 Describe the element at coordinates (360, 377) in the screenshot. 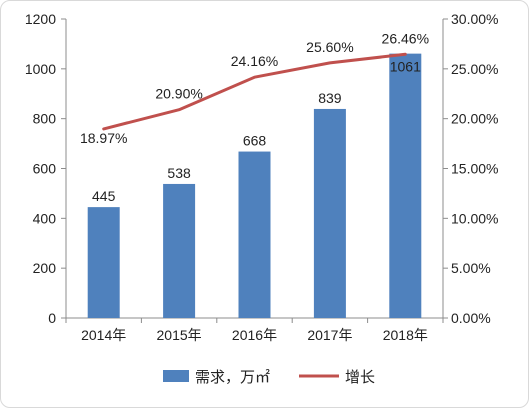

I see `legend-line-label: 增长` at that location.